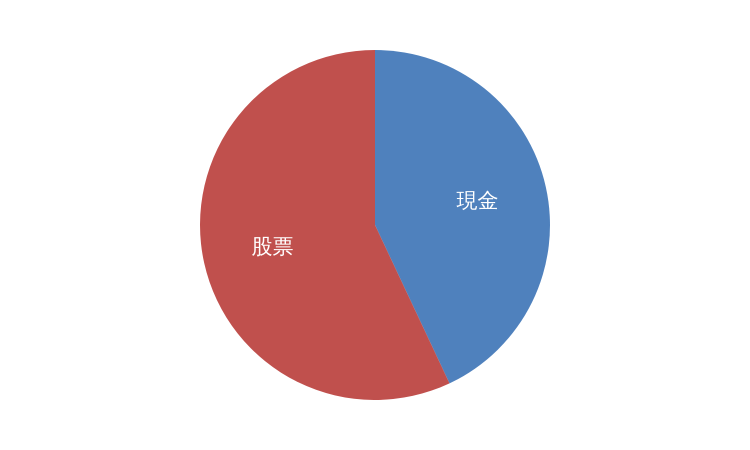 Image resolution: width=750 pixels, height=450 pixels. I want to click on slice-label: 股票, so click(273, 246).